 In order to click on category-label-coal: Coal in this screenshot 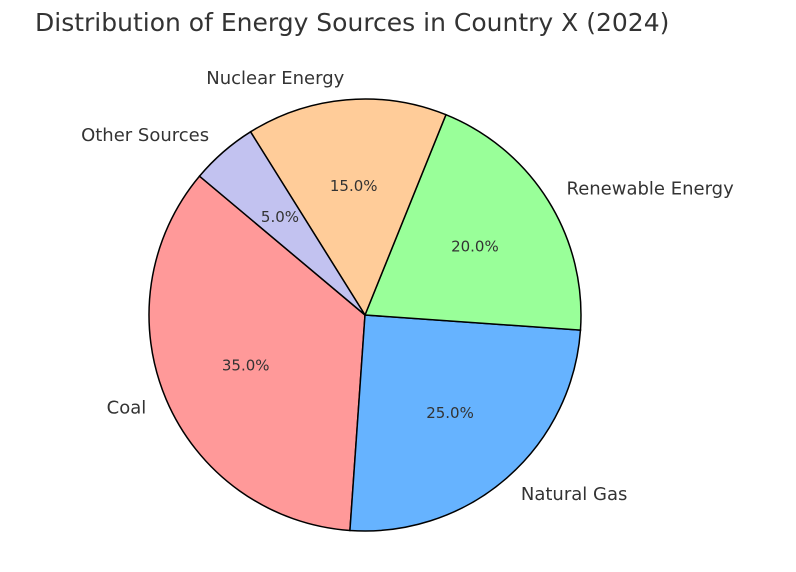, I will do `click(127, 407)`.